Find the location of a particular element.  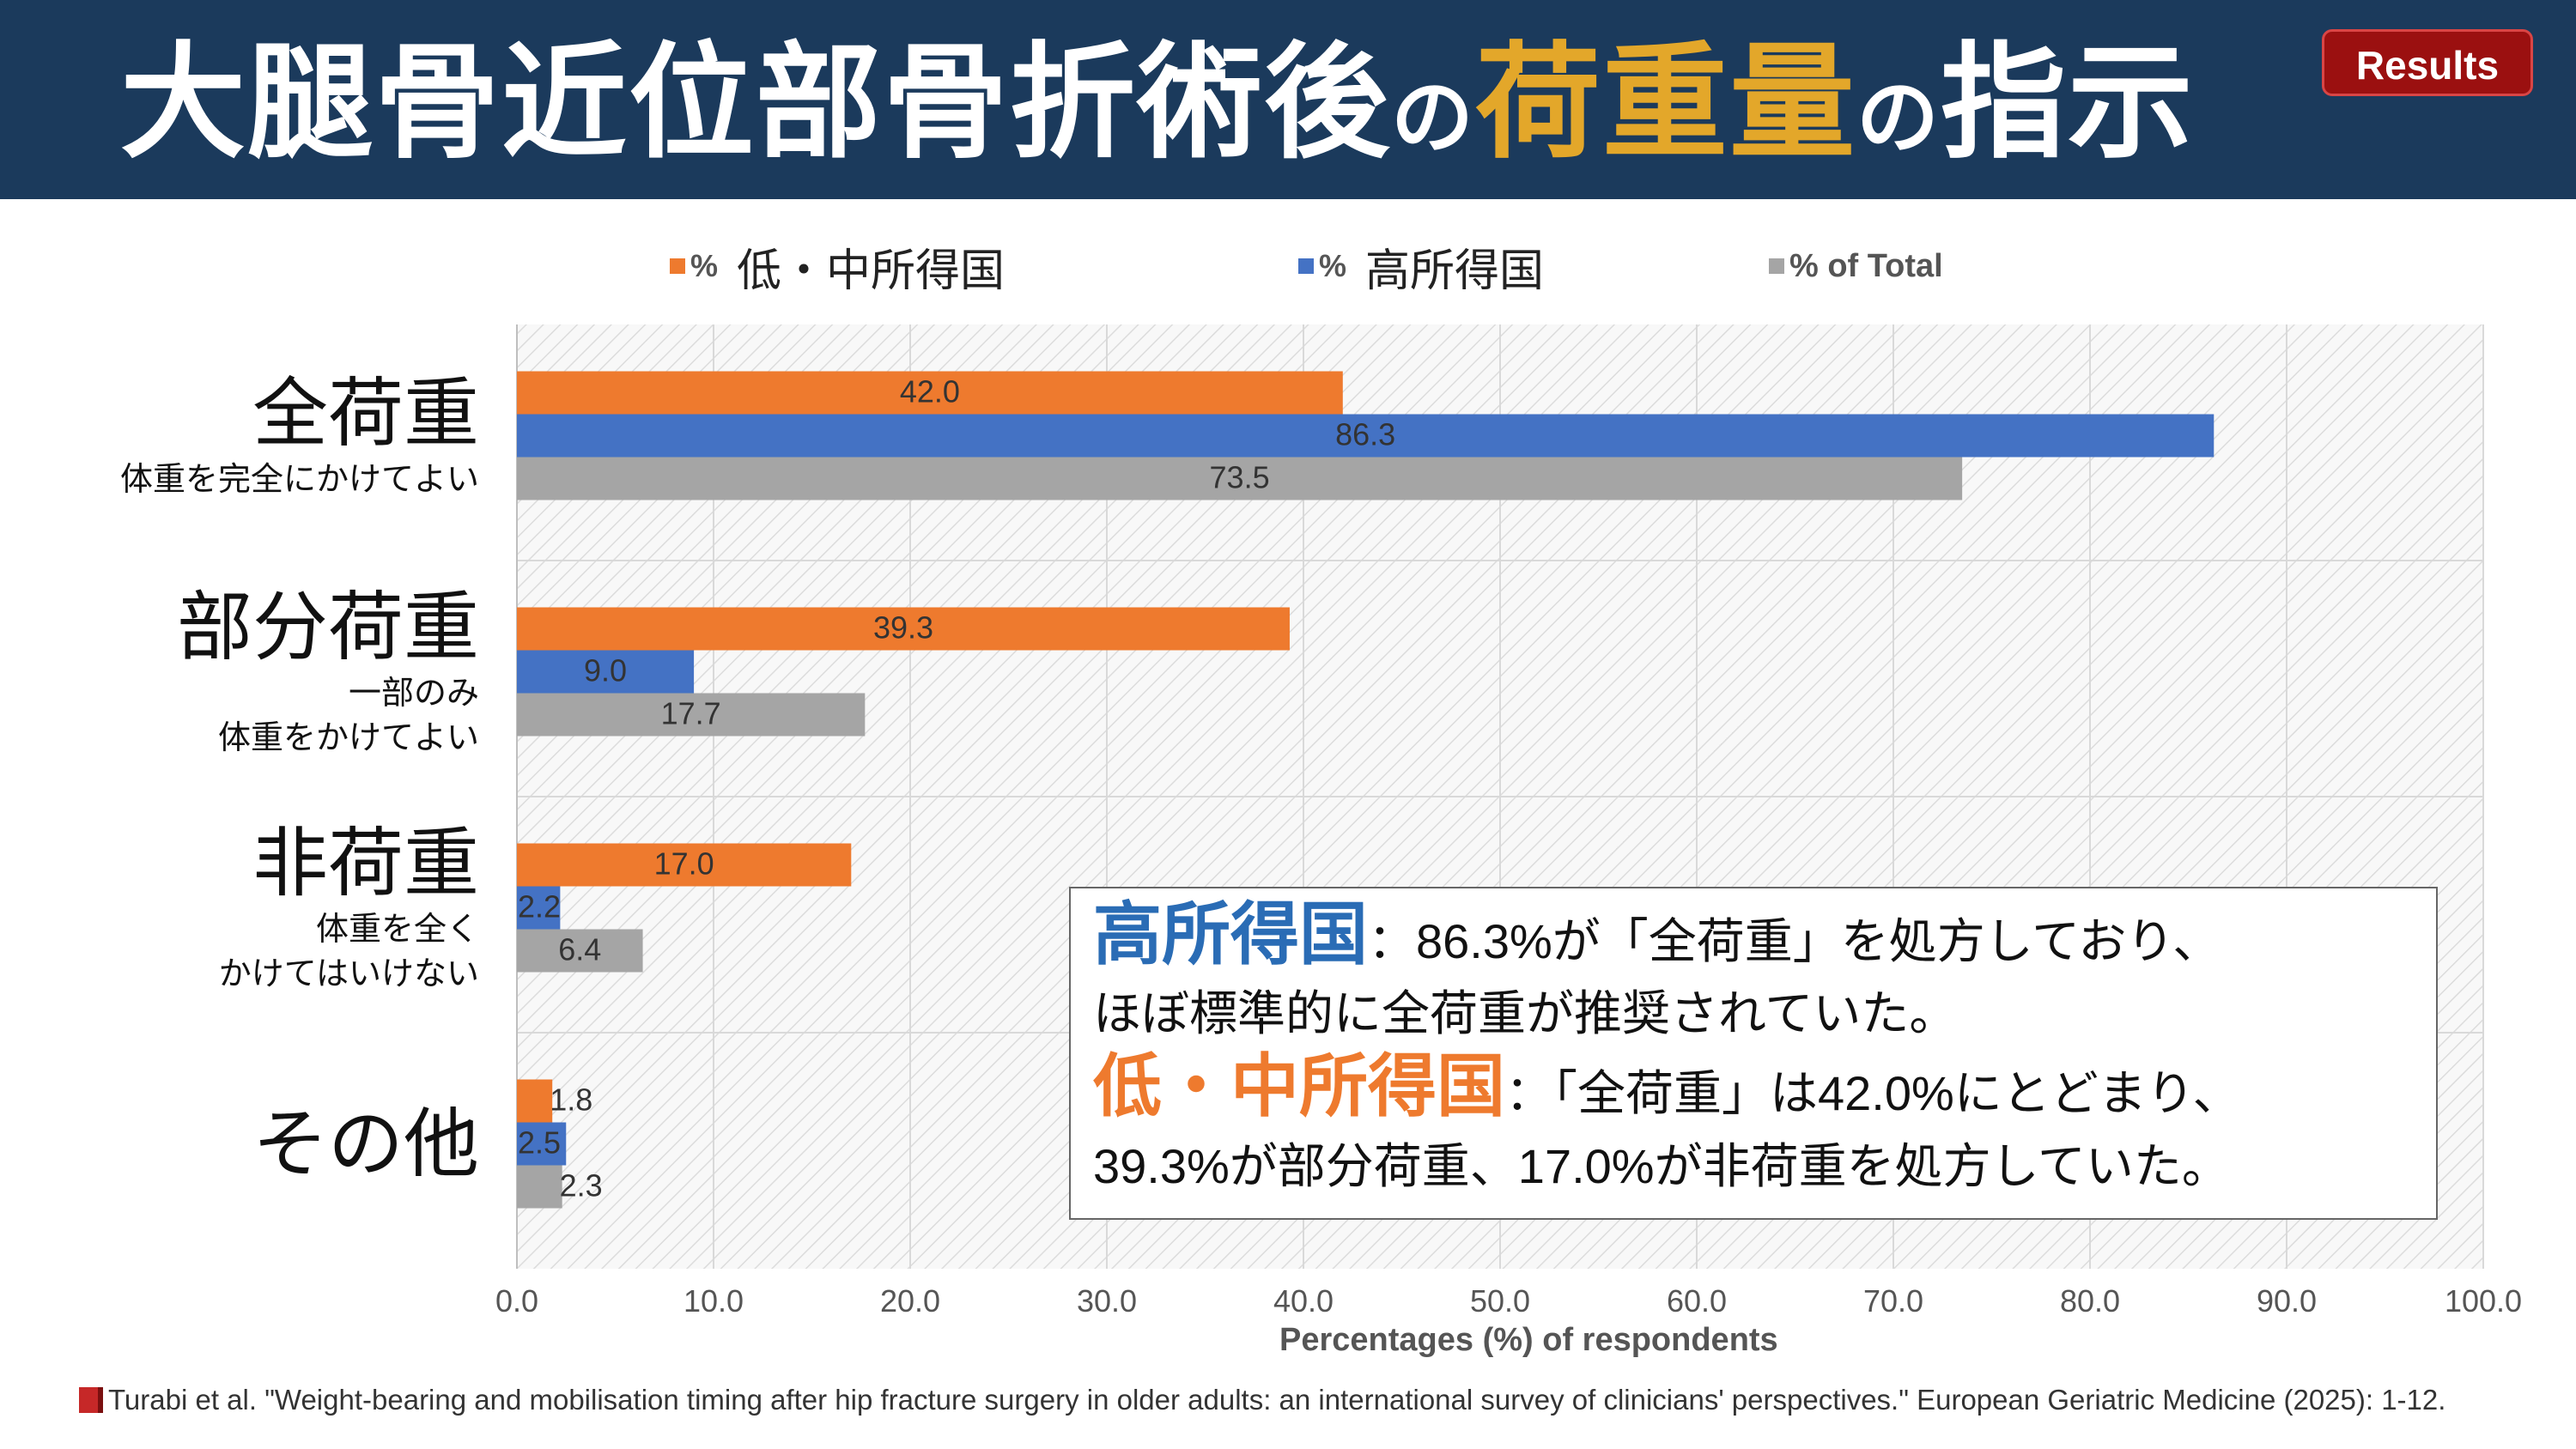

x-tick-label: 20.0 is located at coordinates (910, 1301).